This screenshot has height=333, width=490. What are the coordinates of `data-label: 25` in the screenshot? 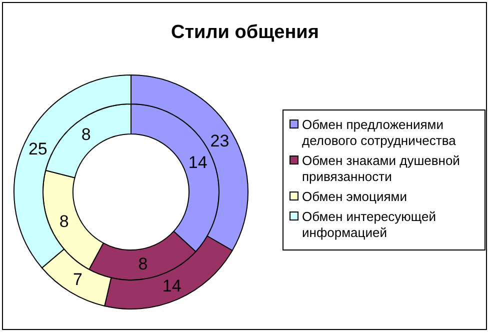 It's located at (38, 149).